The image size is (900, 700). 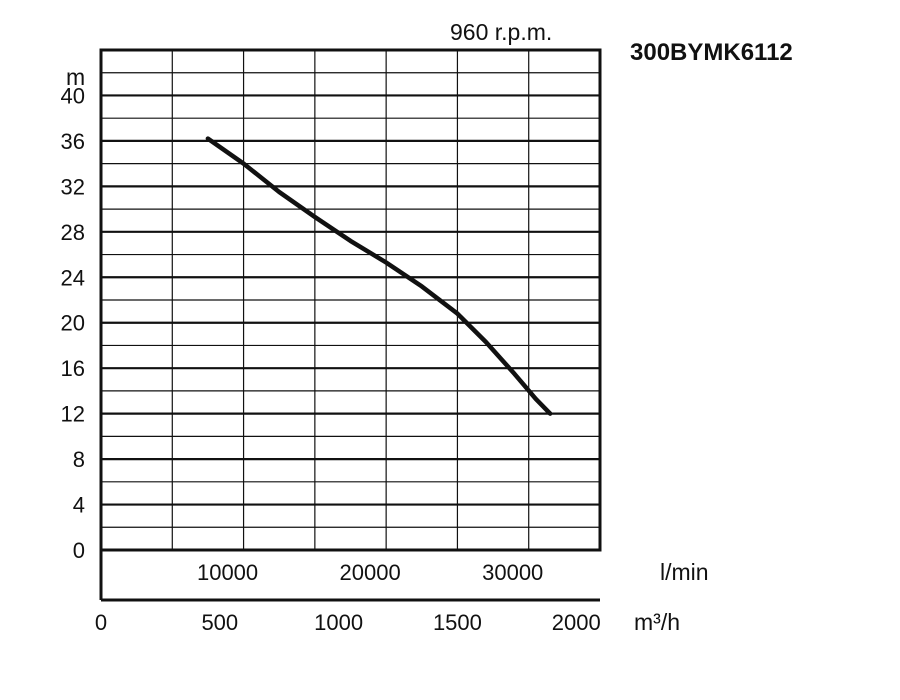 I want to click on secondary-x-axis, so click(x=349, y=576).